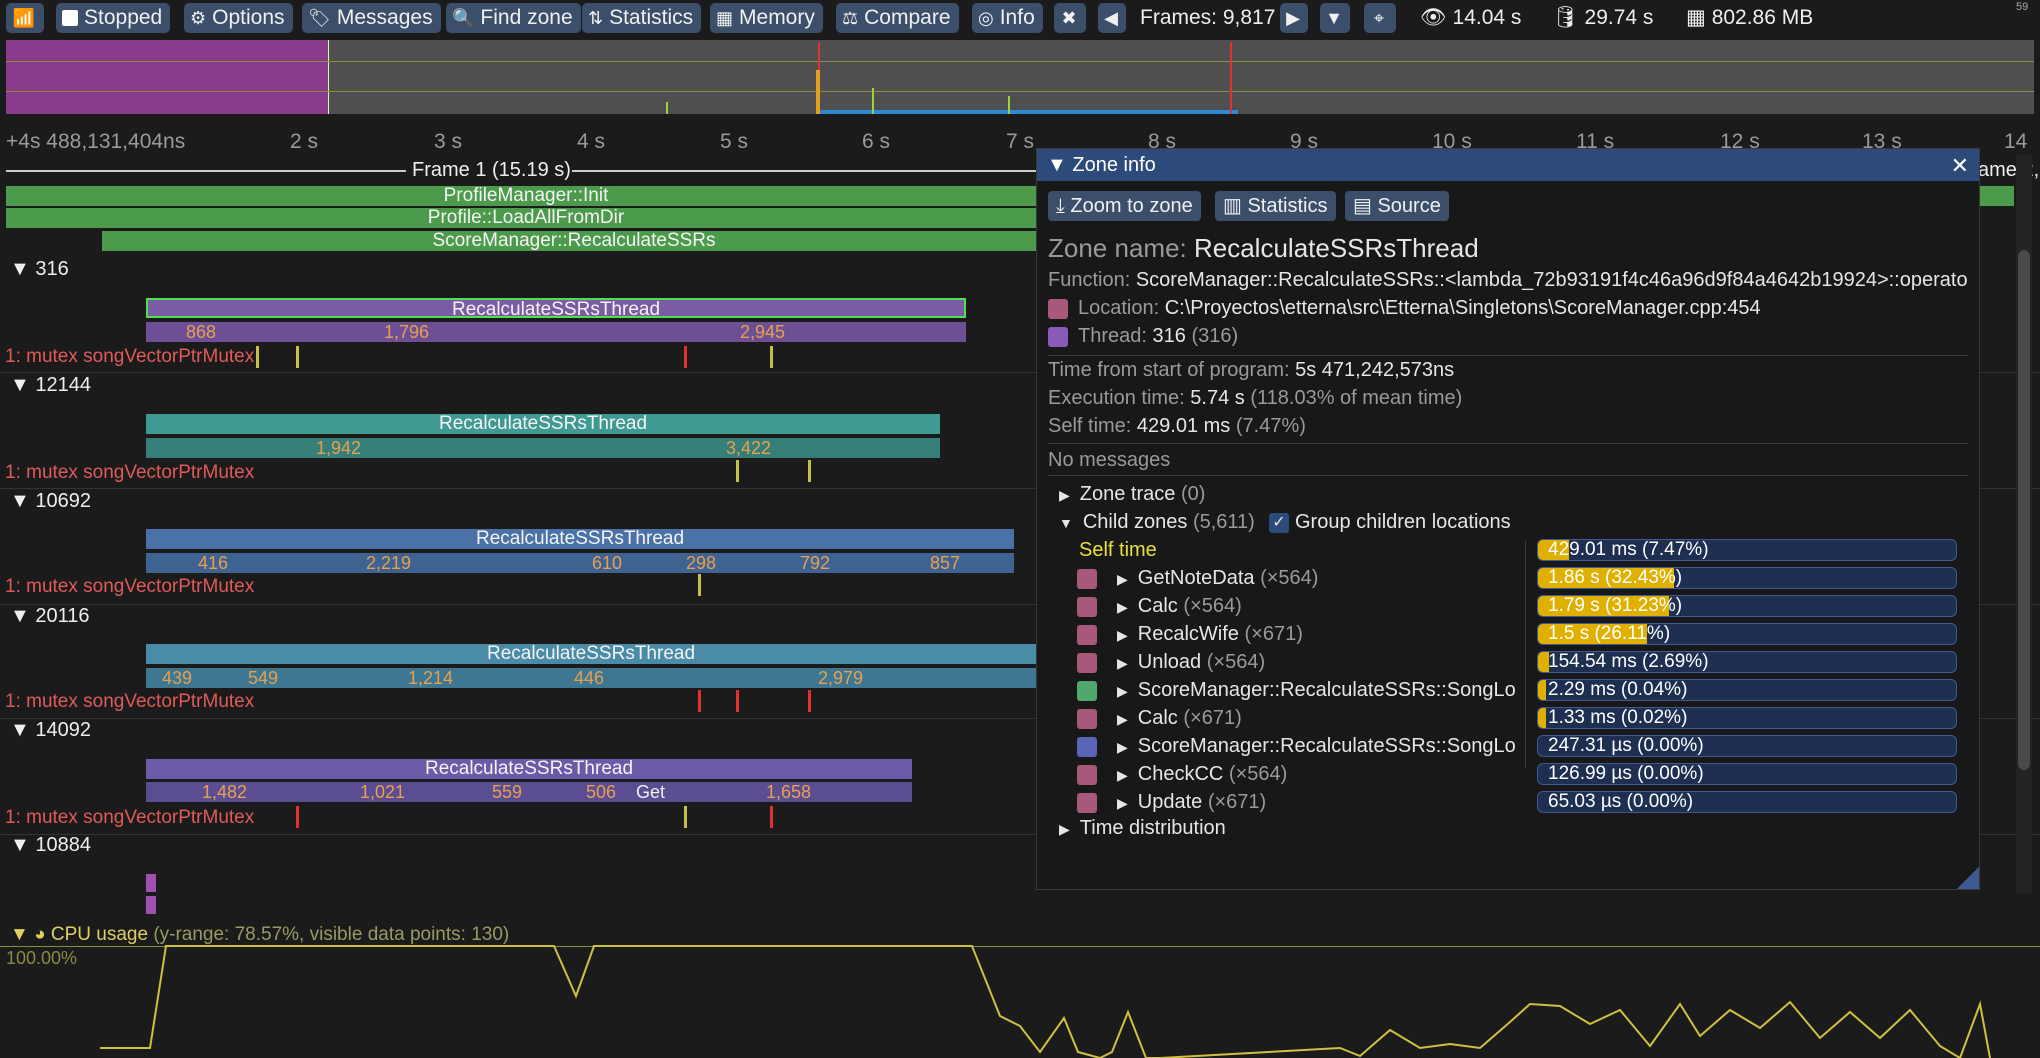  What do you see at coordinates (1182, 774) in the screenshot?
I see `child-zone-row: ▶ CheckCC (×564)` at bounding box center [1182, 774].